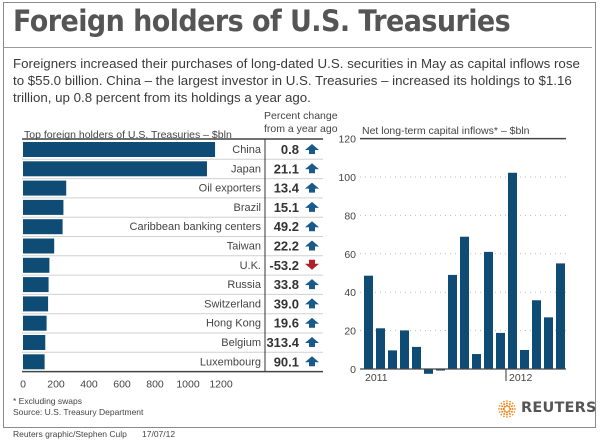 This screenshot has width=600, height=440. I want to click on y-tick-label: 120, so click(347, 140).